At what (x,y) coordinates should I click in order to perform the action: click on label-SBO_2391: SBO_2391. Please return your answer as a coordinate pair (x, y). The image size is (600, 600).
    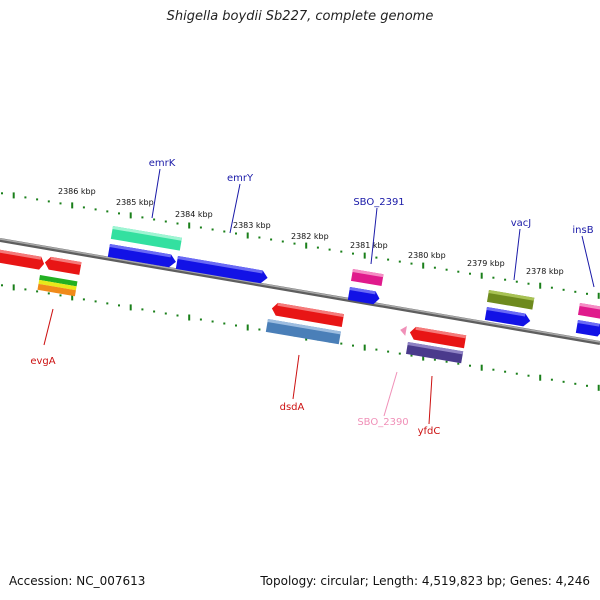
    Looking at the image, I should click on (378, 202).